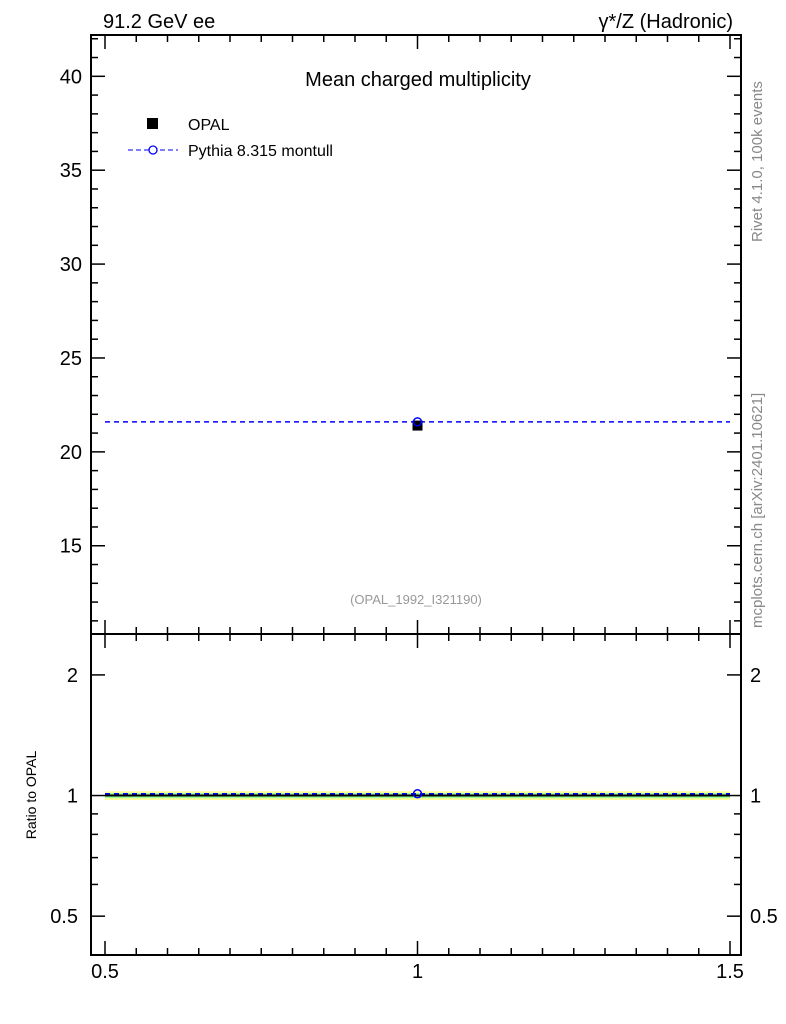 The width and height of the screenshot is (786, 1024). What do you see at coordinates (417, 972) in the screenshot?
I see `x-tick-label: 1` at bounding box center [417, 972].